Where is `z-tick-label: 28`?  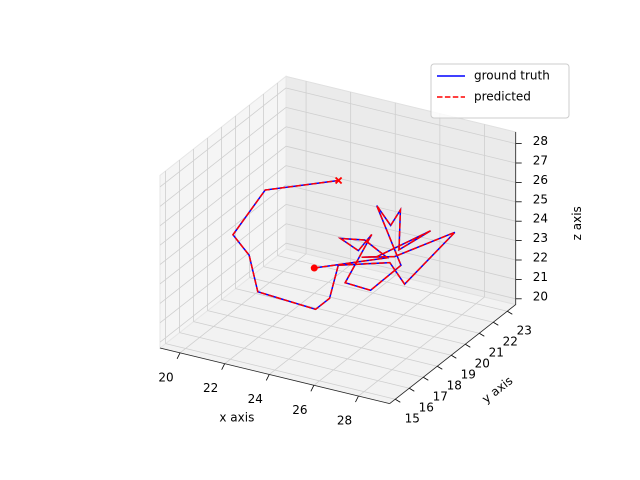
z-tick-label: 28 is located at coordinates (540, 141).